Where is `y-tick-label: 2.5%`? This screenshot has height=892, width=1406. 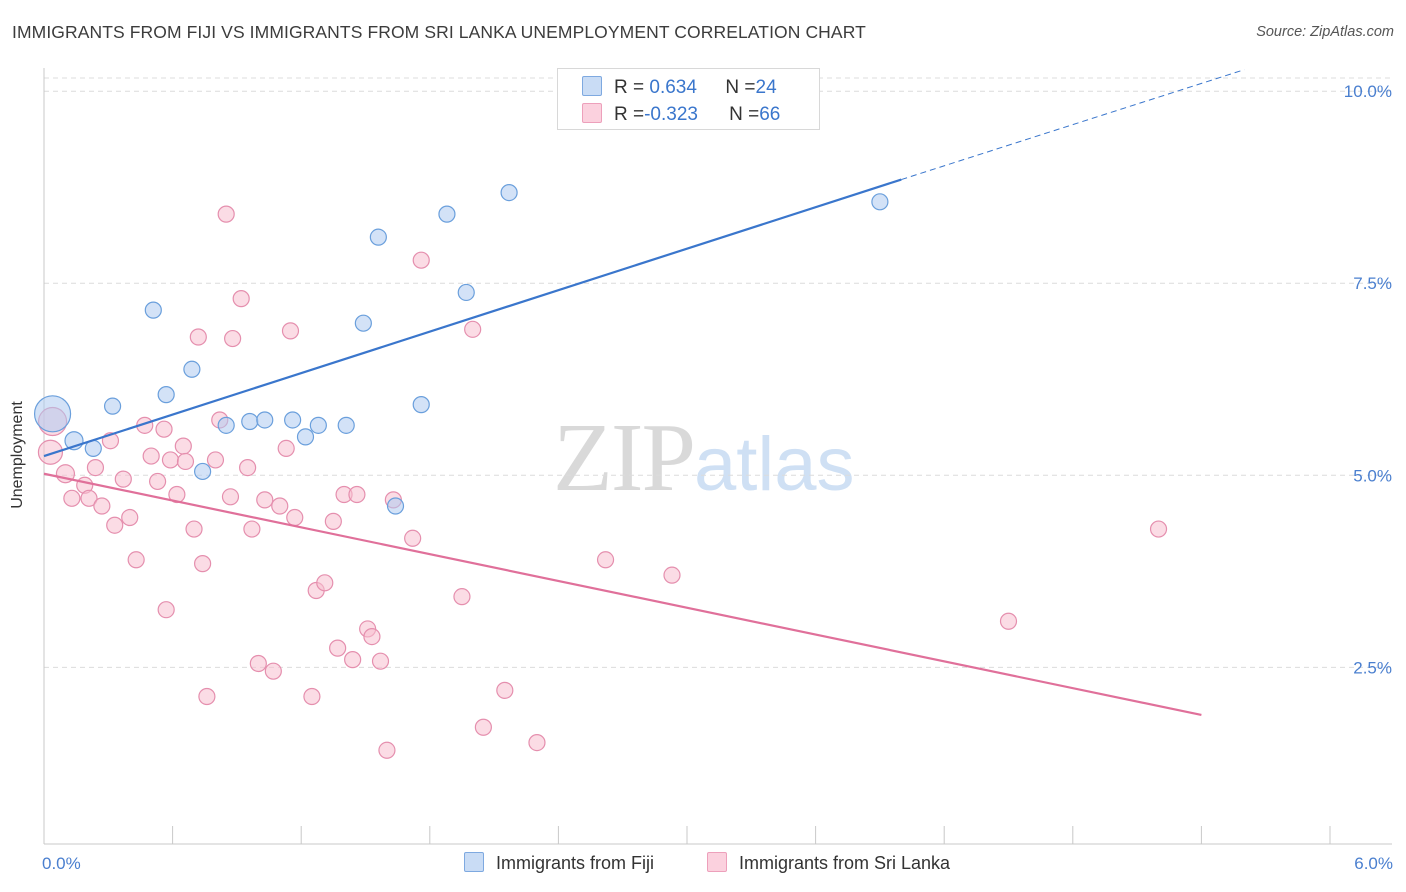 y-tick-label: 2.5% is located at coordinates (1372, 667).